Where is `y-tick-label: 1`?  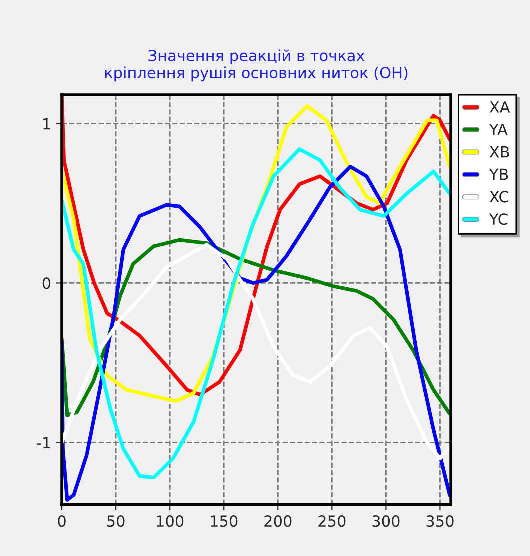 y-tick-label: 1 is located at coordinates (47, 124).